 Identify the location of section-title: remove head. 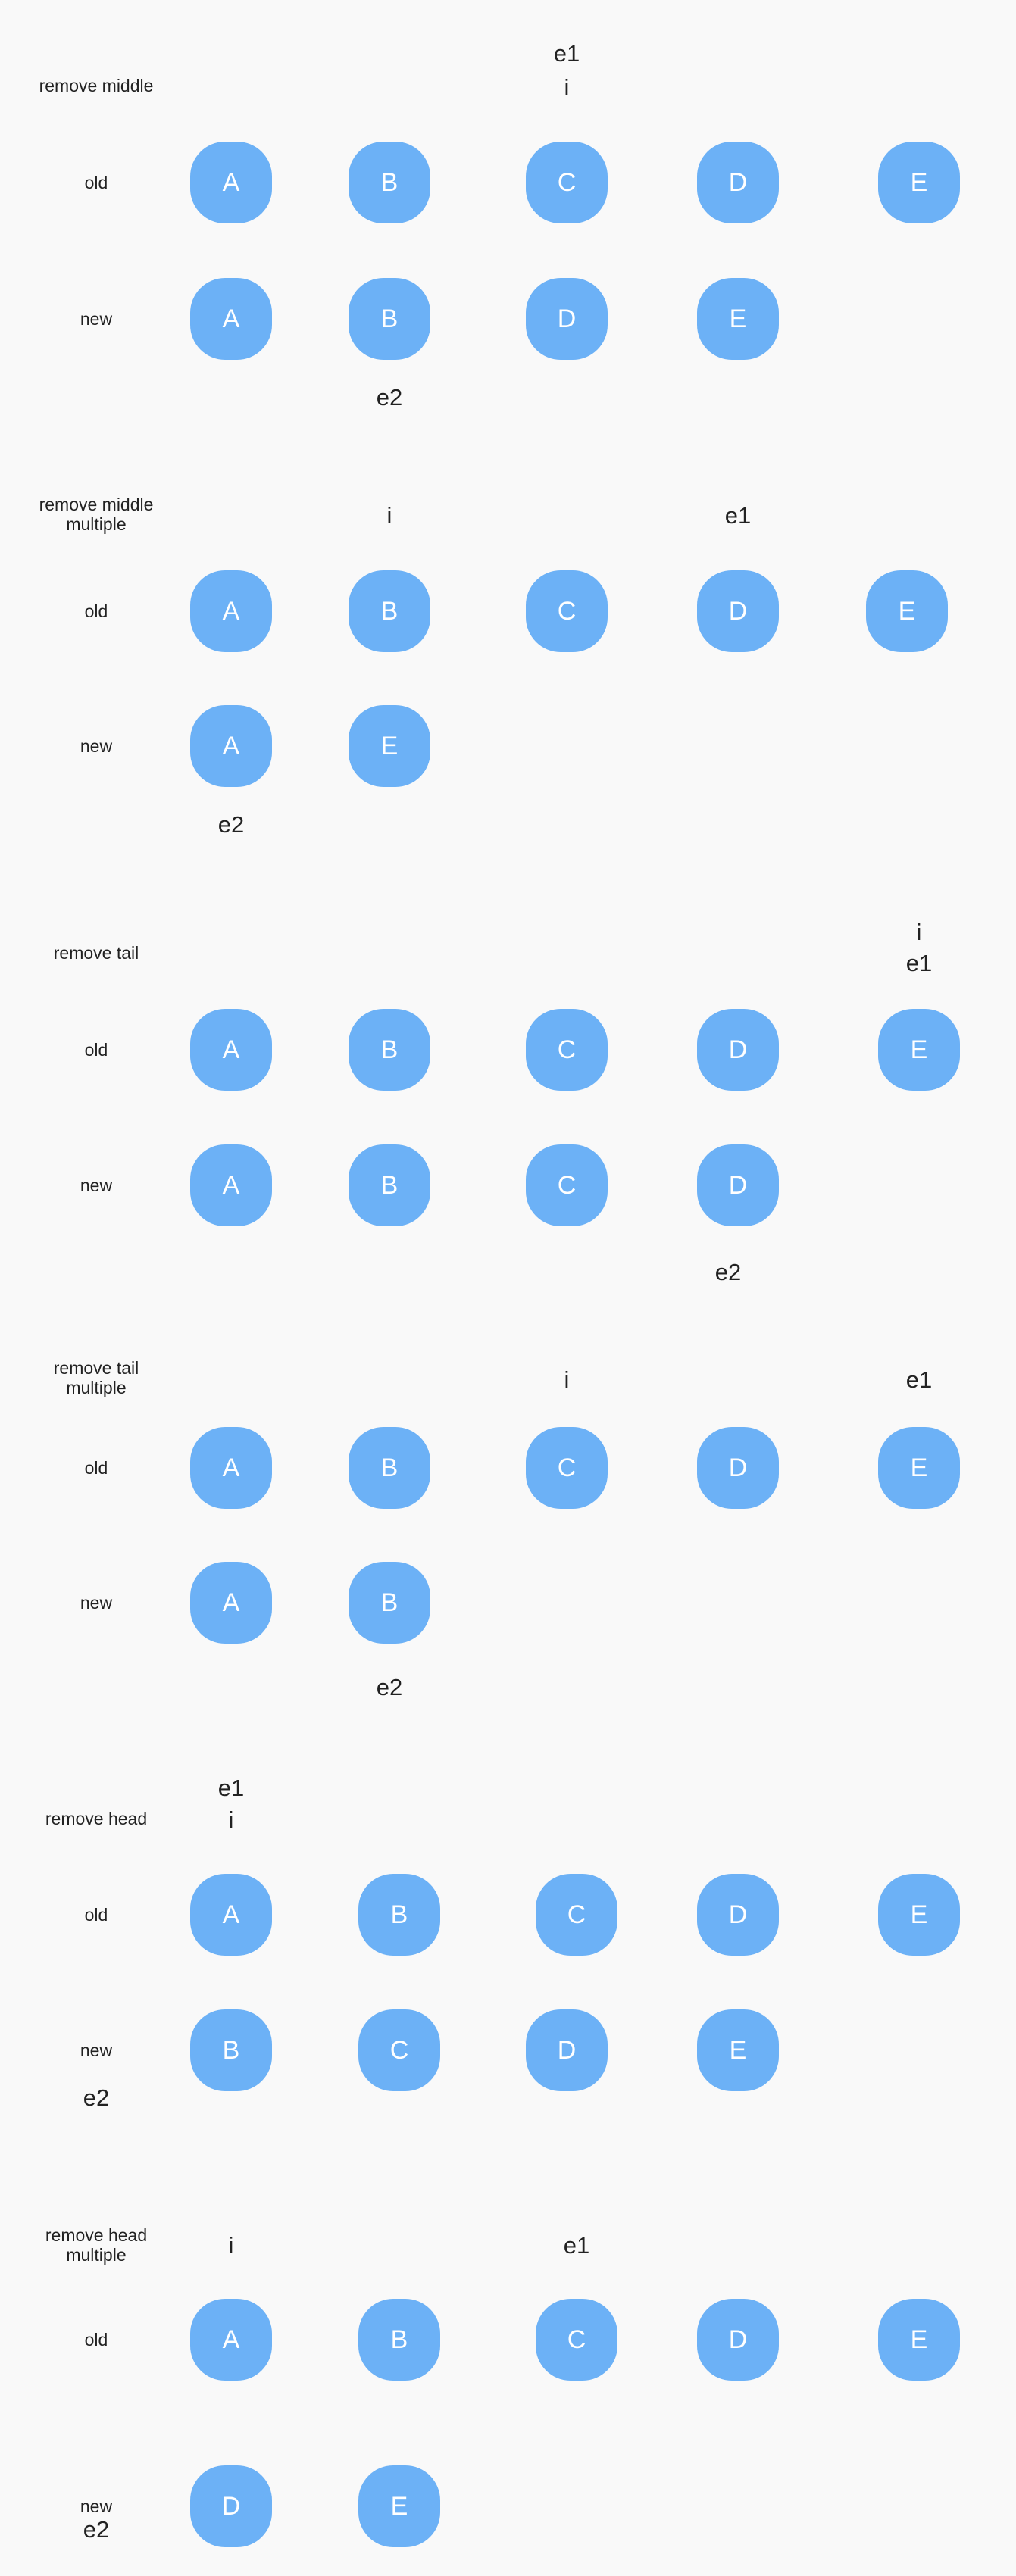
(97, 1819).